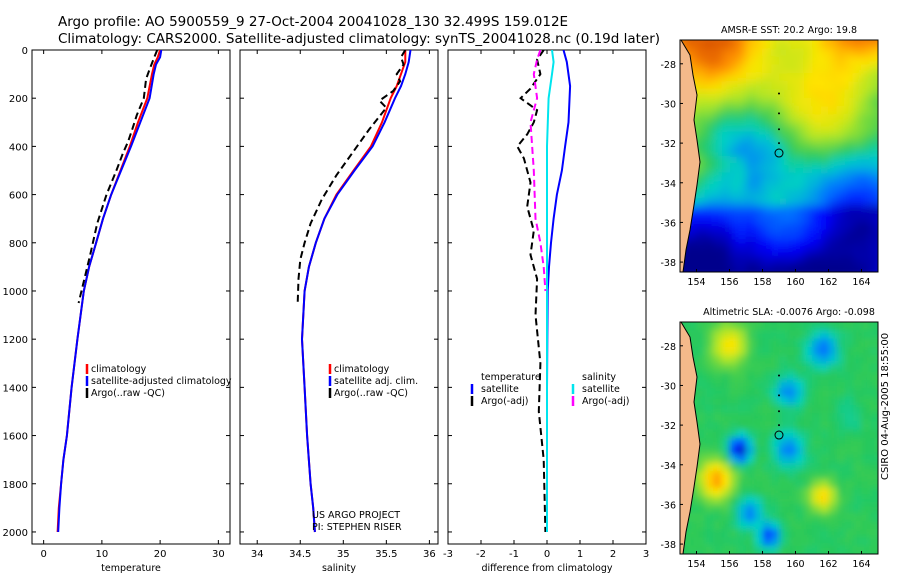 The width and height of the screenshot is (900, 580). Describe the element at coordinates (131, 568) in the screenshot. I see `temperature-xlabel: temperature` at that location.